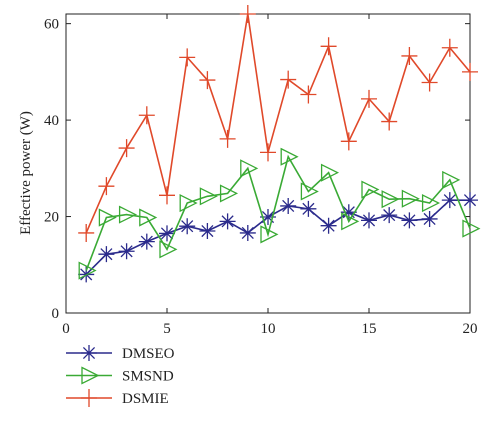 This screenshot has width=500, height=424. Describe the element at coordinates (51, 25) in the screenshot. I see `y-tick-label: 60` at that location.